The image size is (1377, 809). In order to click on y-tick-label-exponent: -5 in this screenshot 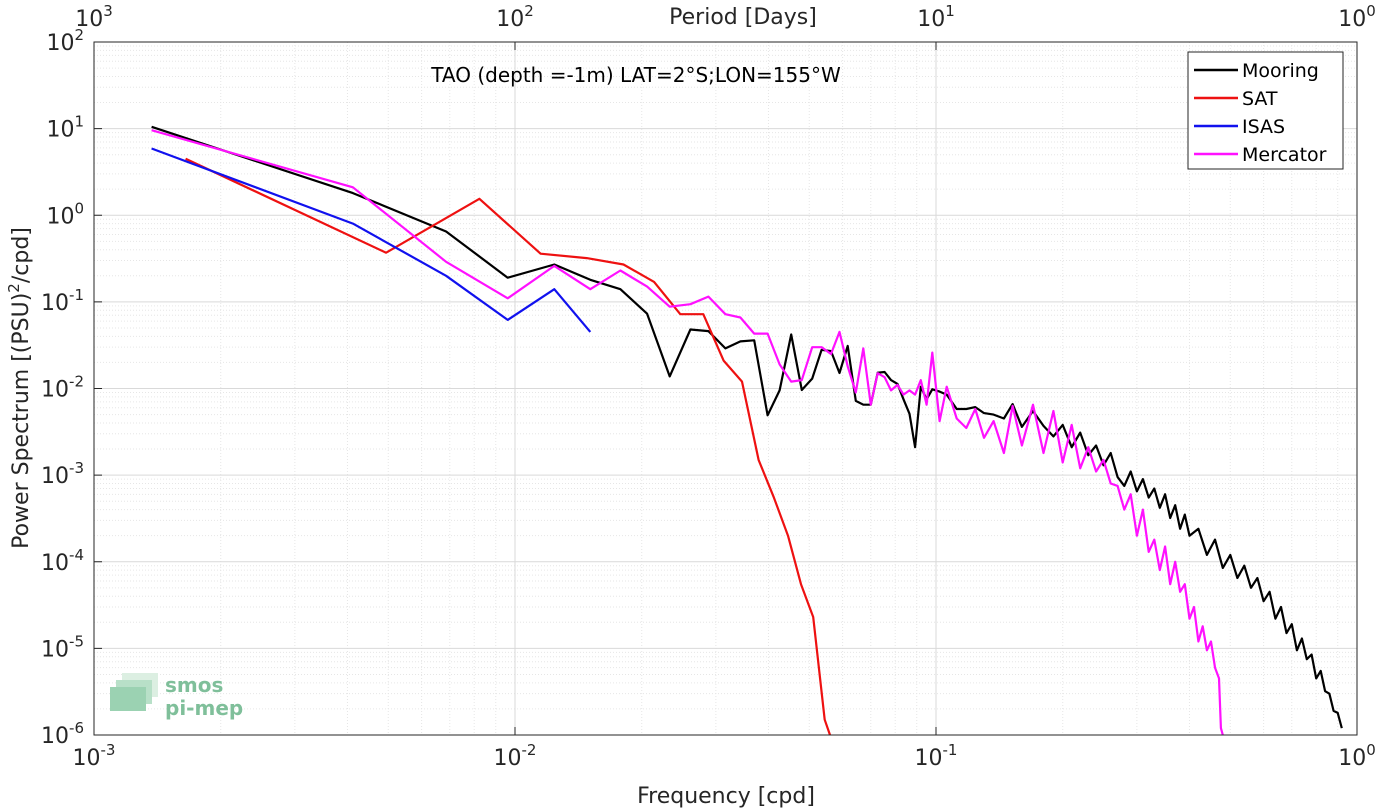, I will do `click(76, 641)`.